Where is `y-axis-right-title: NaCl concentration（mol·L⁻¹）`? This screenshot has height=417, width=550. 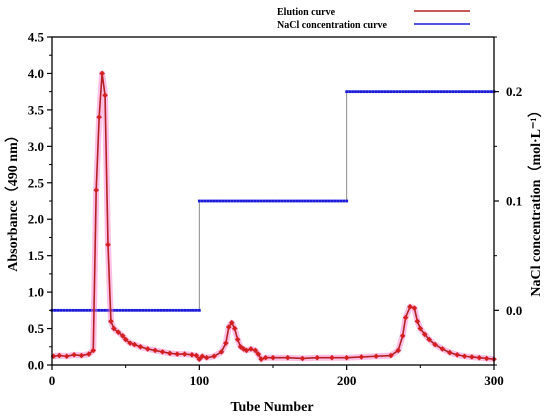 y-axis-right-title: NaCl concentration（mol·L⁻¹） is located at coordinates (536, 199).